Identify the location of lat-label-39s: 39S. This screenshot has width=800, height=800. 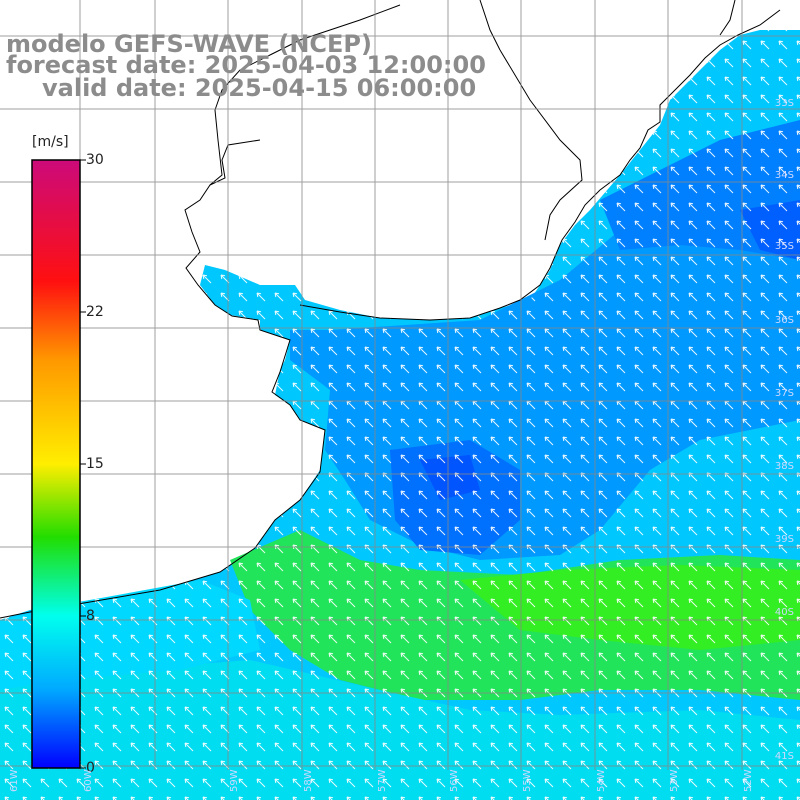
(784, 539).